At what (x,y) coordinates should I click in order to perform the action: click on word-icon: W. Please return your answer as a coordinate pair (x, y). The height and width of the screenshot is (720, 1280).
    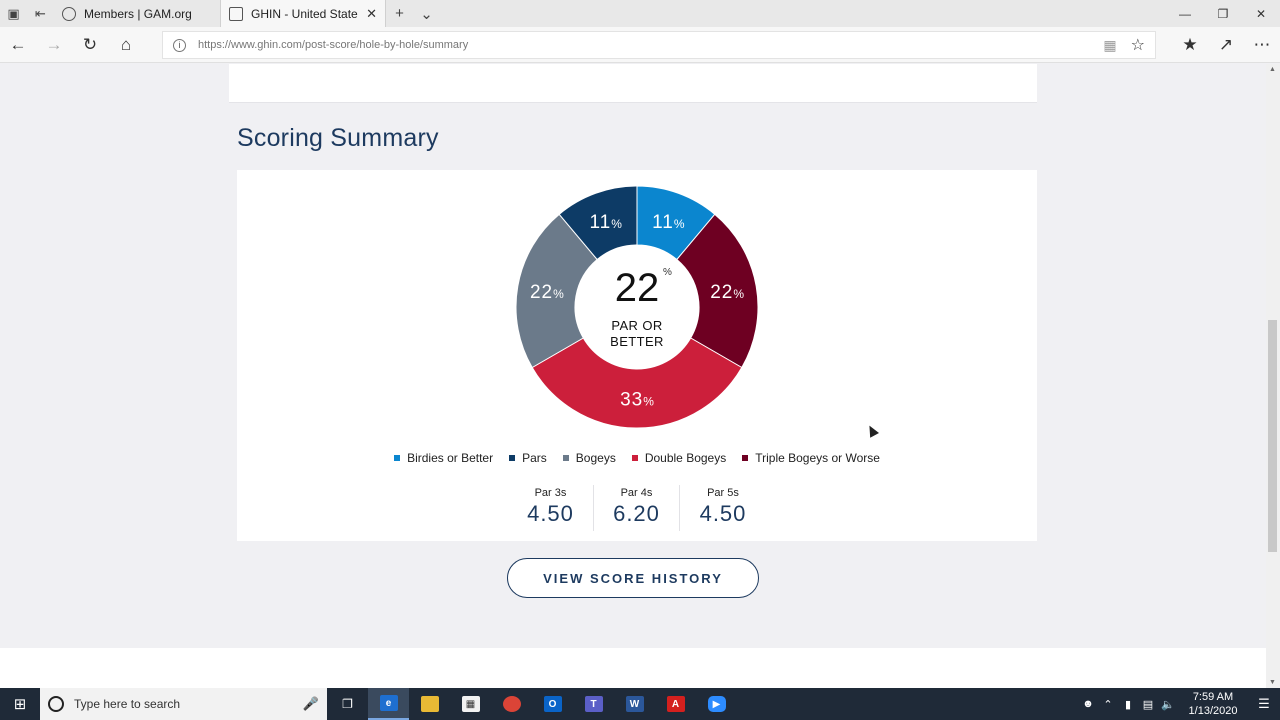
    Looking at the image, I should click on (634, 704).